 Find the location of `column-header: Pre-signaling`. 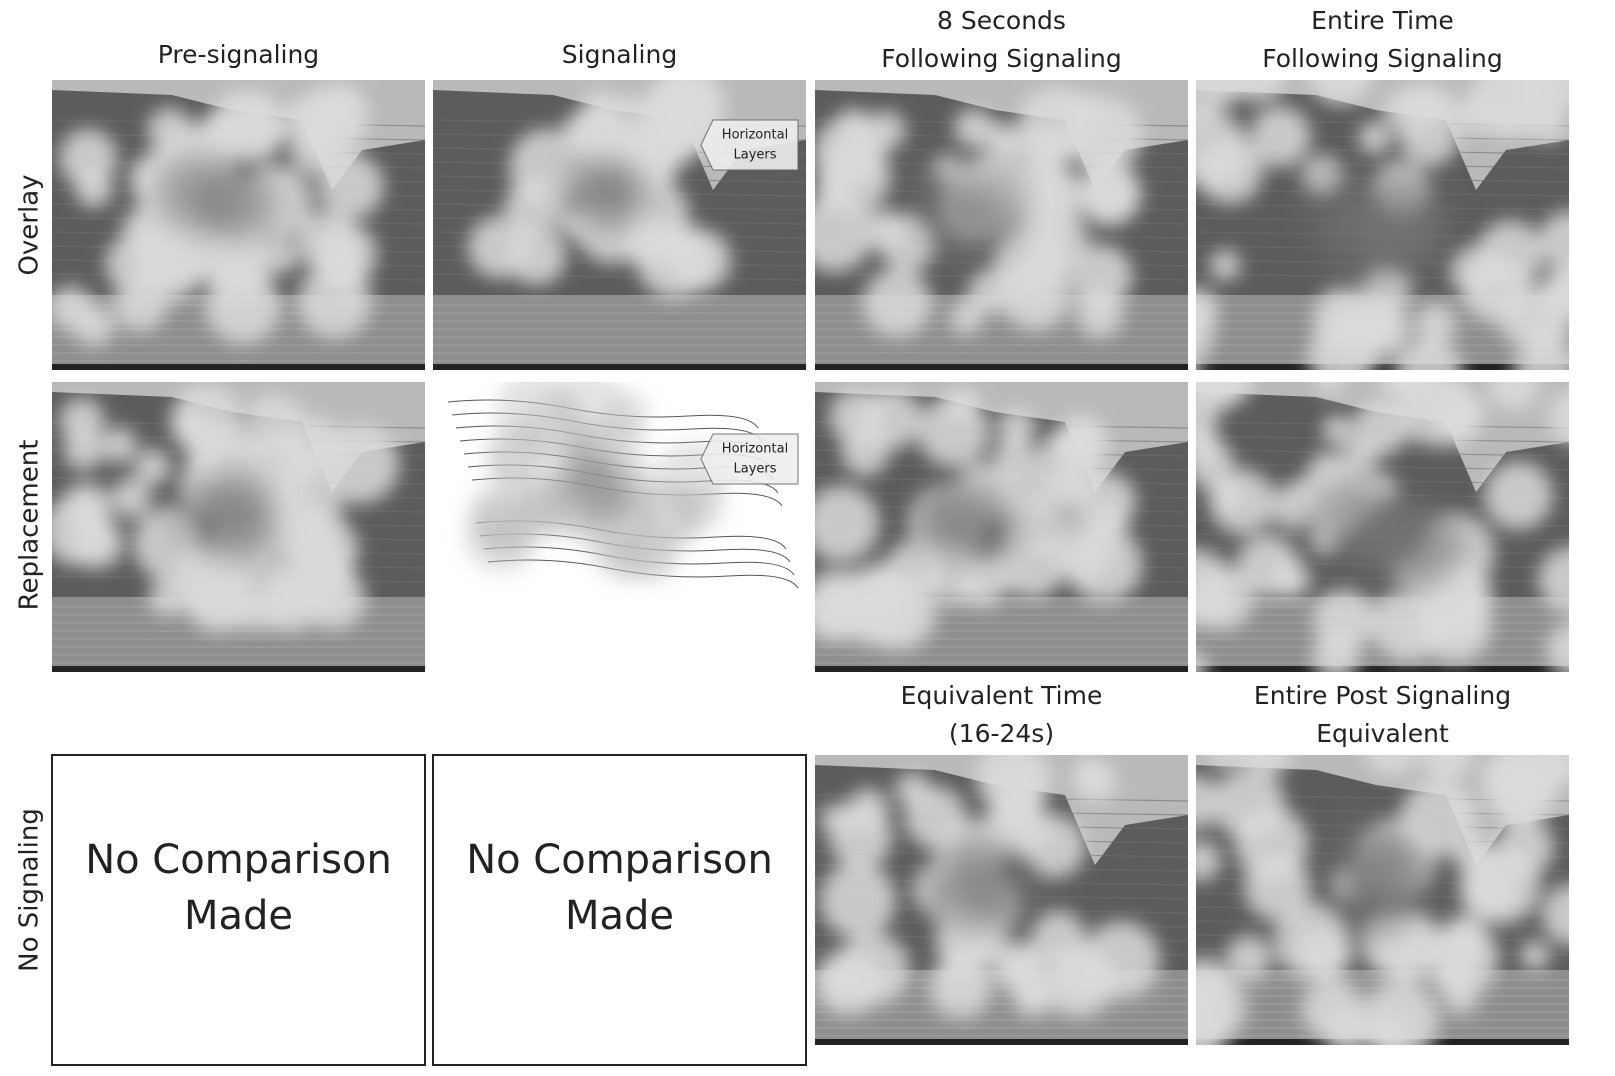

column-header: Pre-signaling is located at coordinates (238, 54).